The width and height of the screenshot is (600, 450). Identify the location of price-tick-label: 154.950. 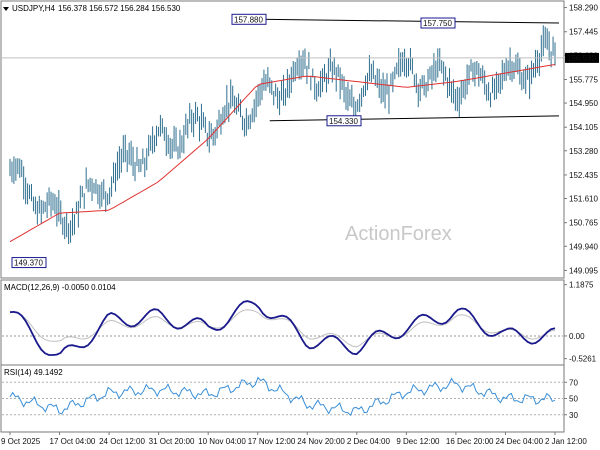
(583, 103).